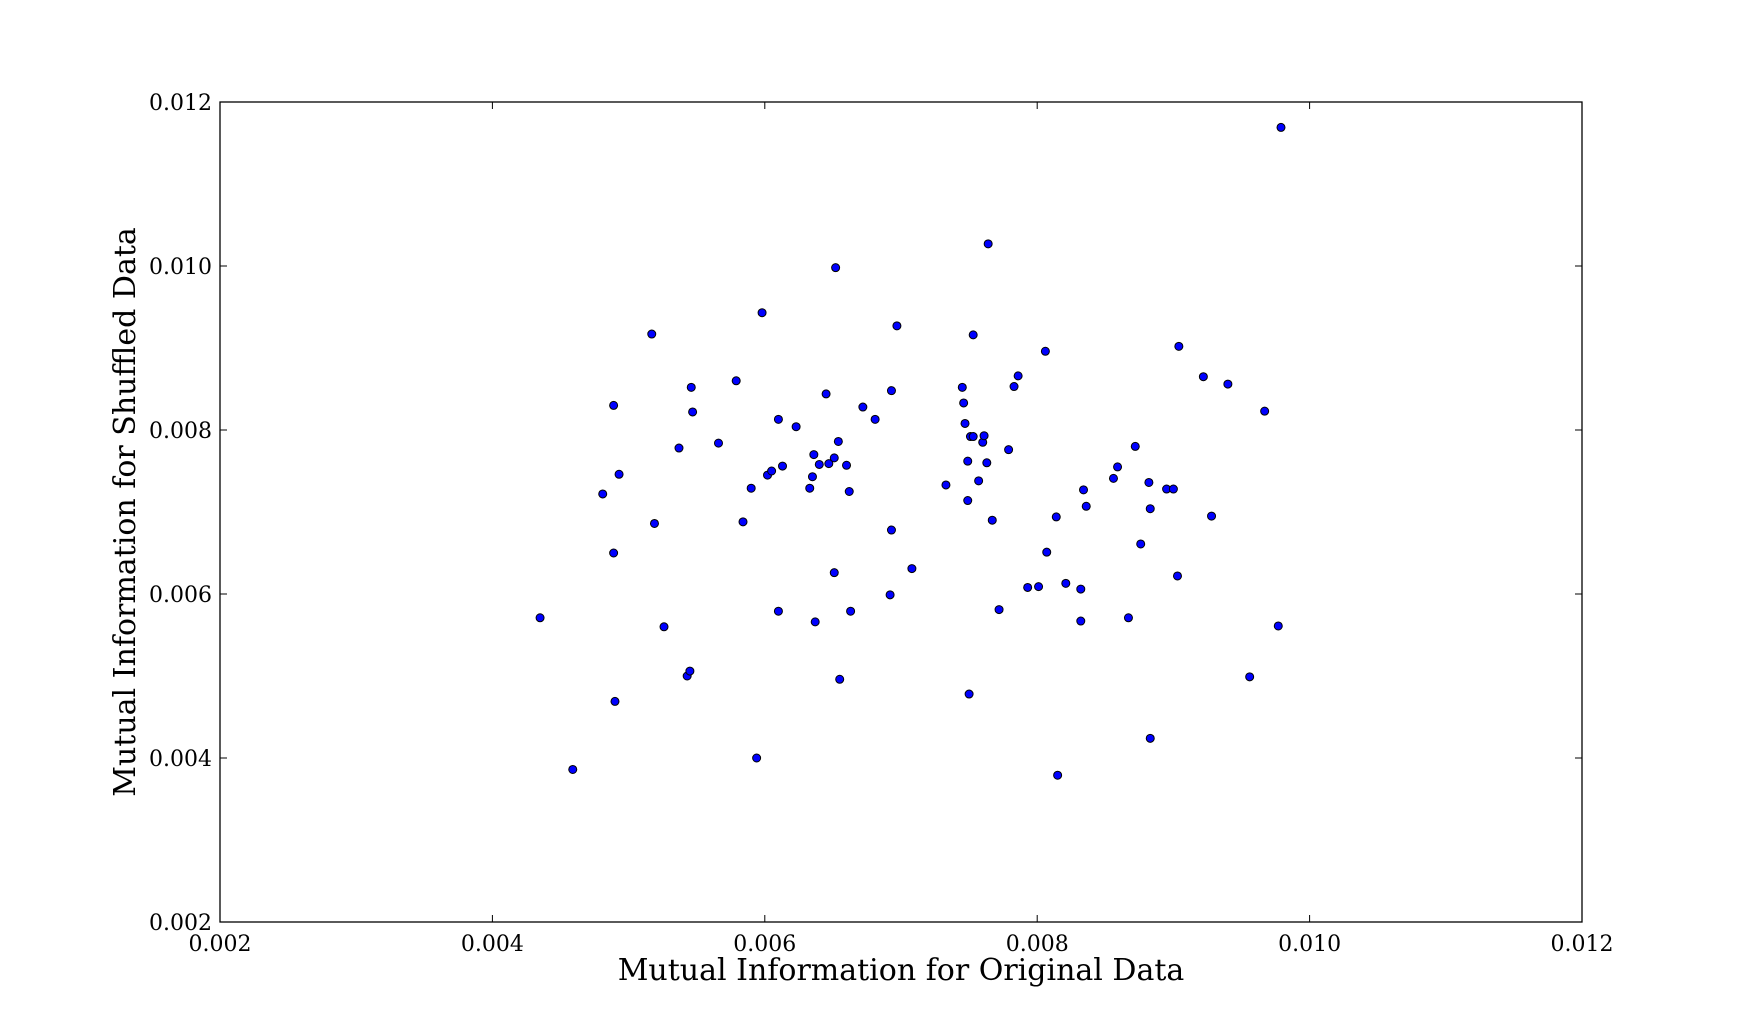 The image size is (1756, 1023). What do you see at coordinates (1309, 944) in the screenshot?
I see `x-tick-label: 0.010` at bounding box center [1309, 944].